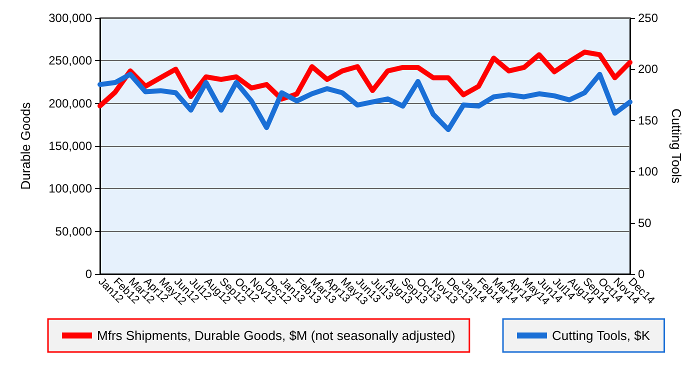 The height and width of the screenshot is (368, 700). I want to click on y2-tick-label: 200, so click(648, 69).